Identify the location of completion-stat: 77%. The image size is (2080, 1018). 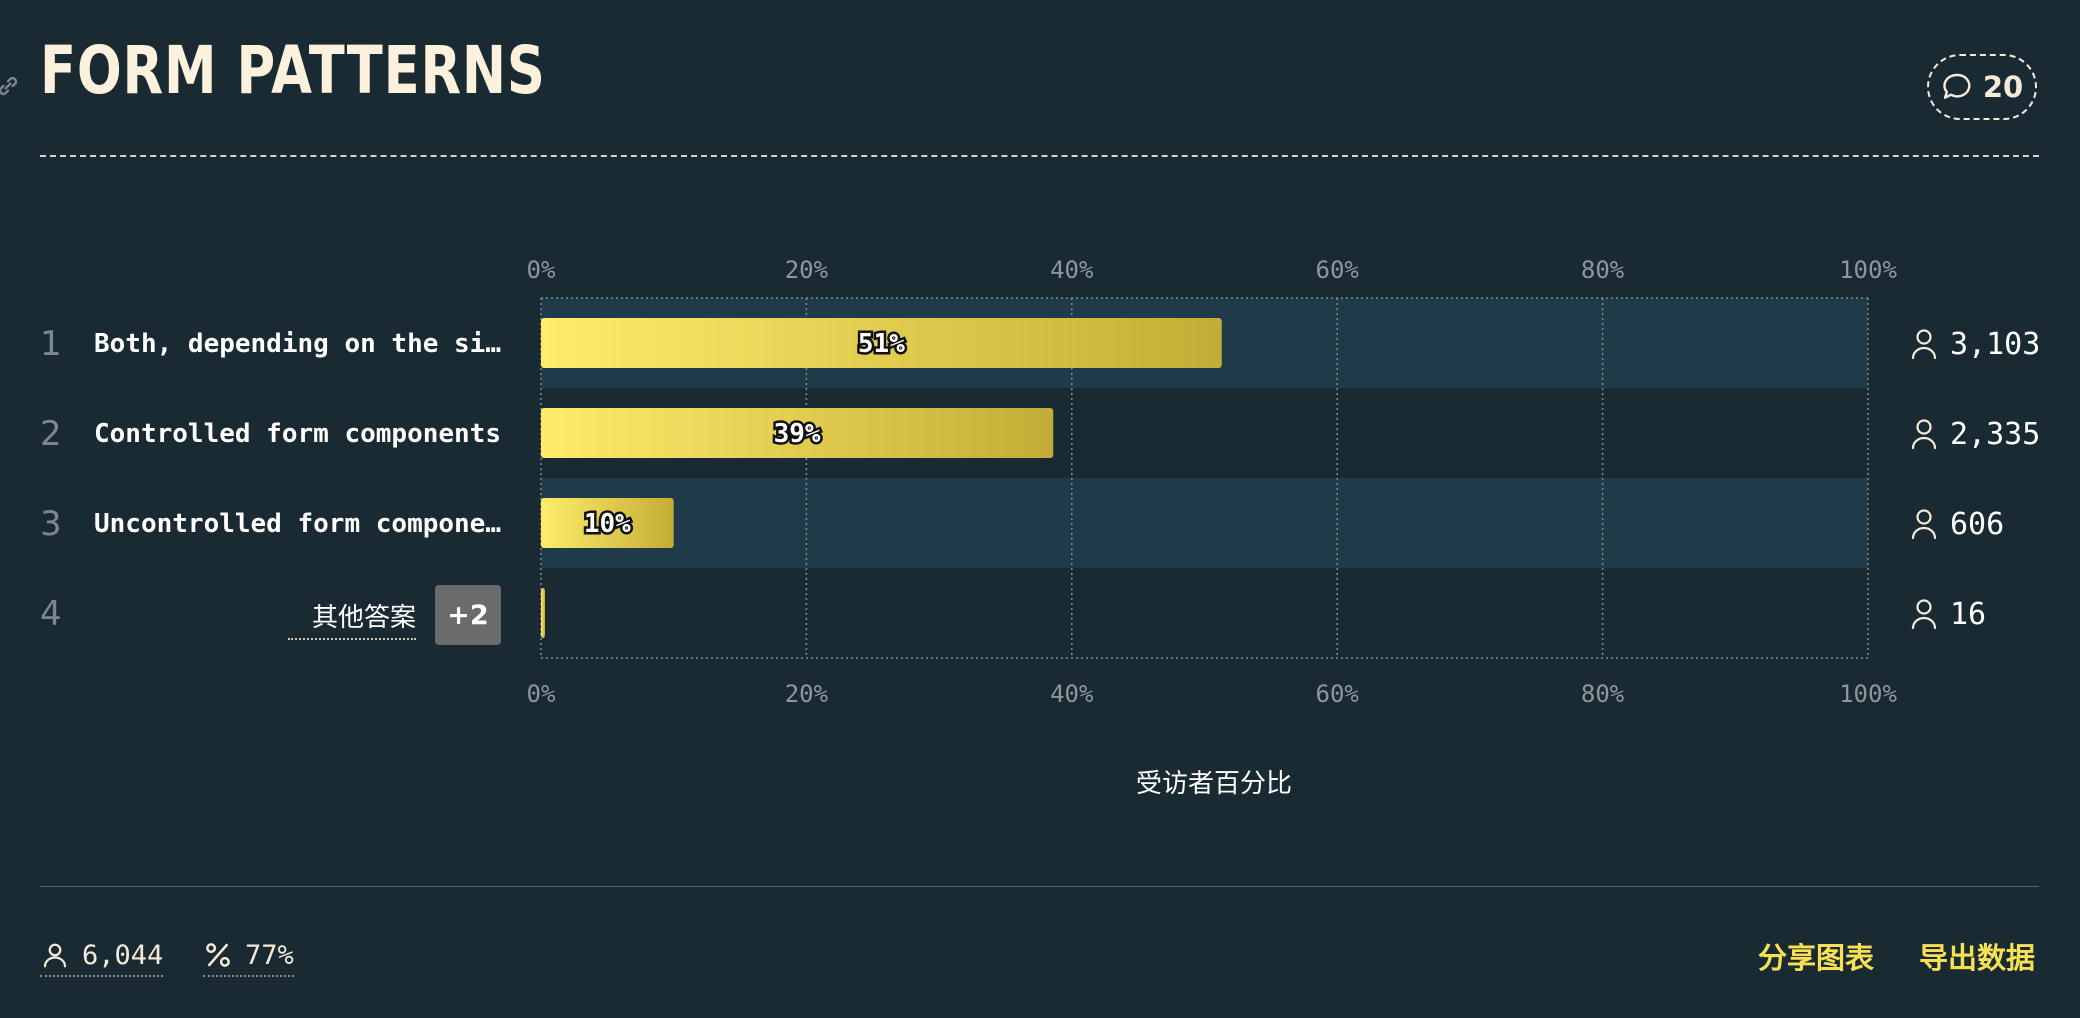
(248, 956).